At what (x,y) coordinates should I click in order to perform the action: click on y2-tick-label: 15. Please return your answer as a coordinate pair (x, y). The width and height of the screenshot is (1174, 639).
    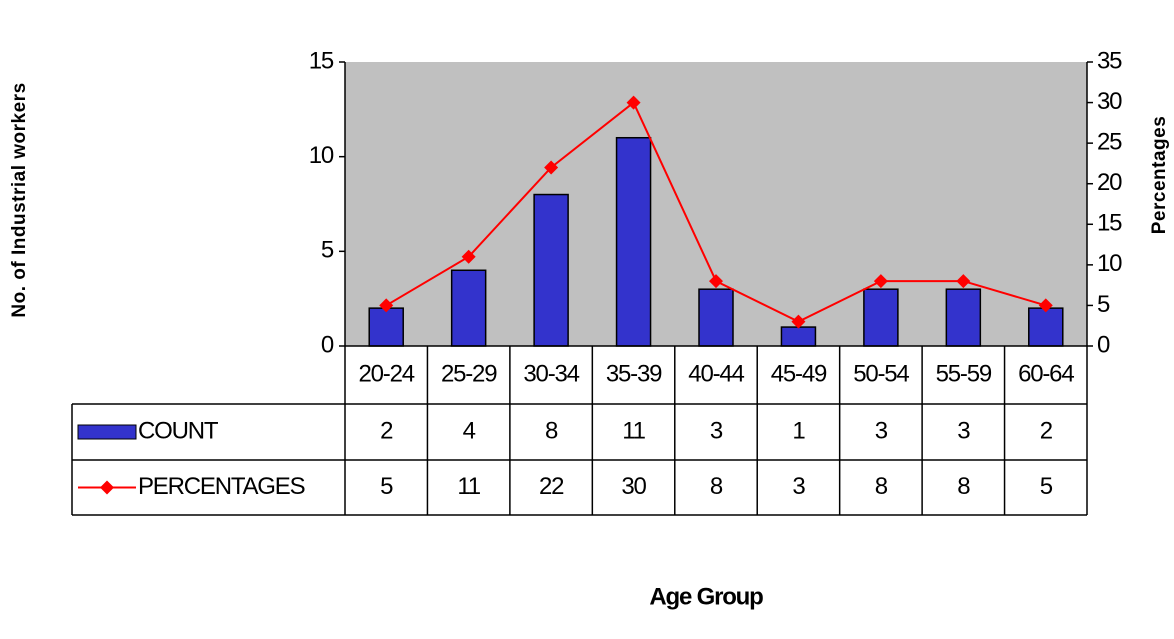
    Looking at the image, I should click on (1109, 223).